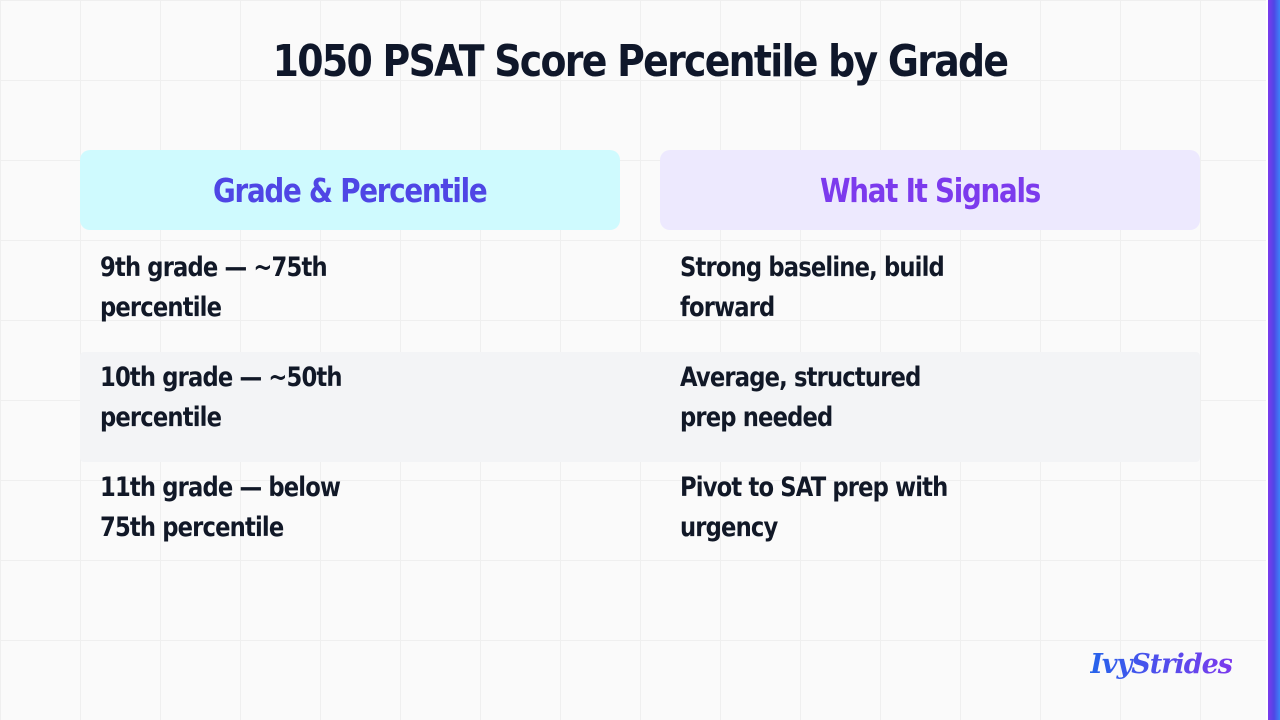 Image resolution: width=1280 pixels, height=720 pixels. I want to click on grade-cell: 10th grade — ~50th percentile, so click(221, 397).